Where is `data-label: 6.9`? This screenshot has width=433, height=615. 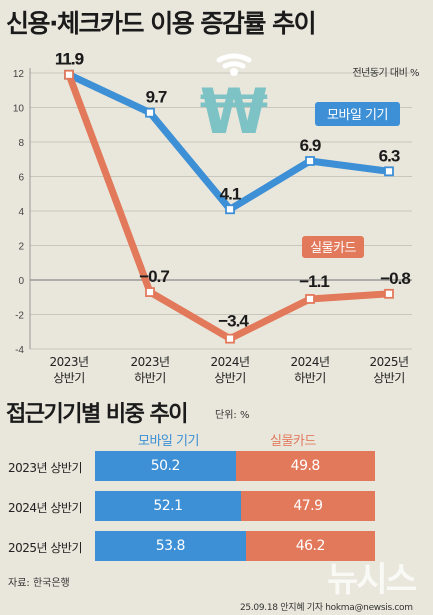 data-label: 6.9 is located at coordinates (310, 145).